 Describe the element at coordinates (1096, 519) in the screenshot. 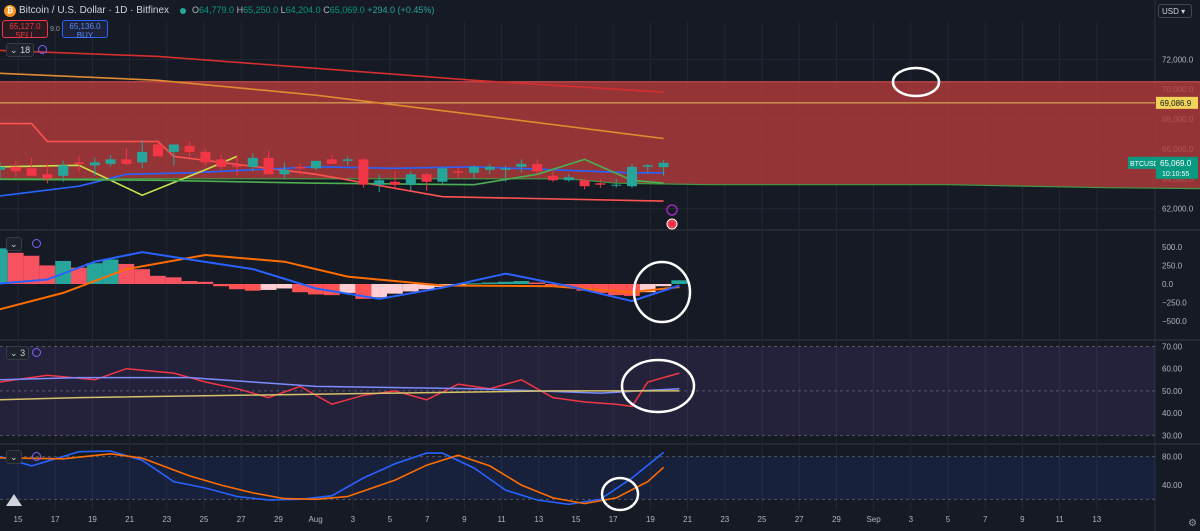

I see `x-tick-label: 13` at that location.